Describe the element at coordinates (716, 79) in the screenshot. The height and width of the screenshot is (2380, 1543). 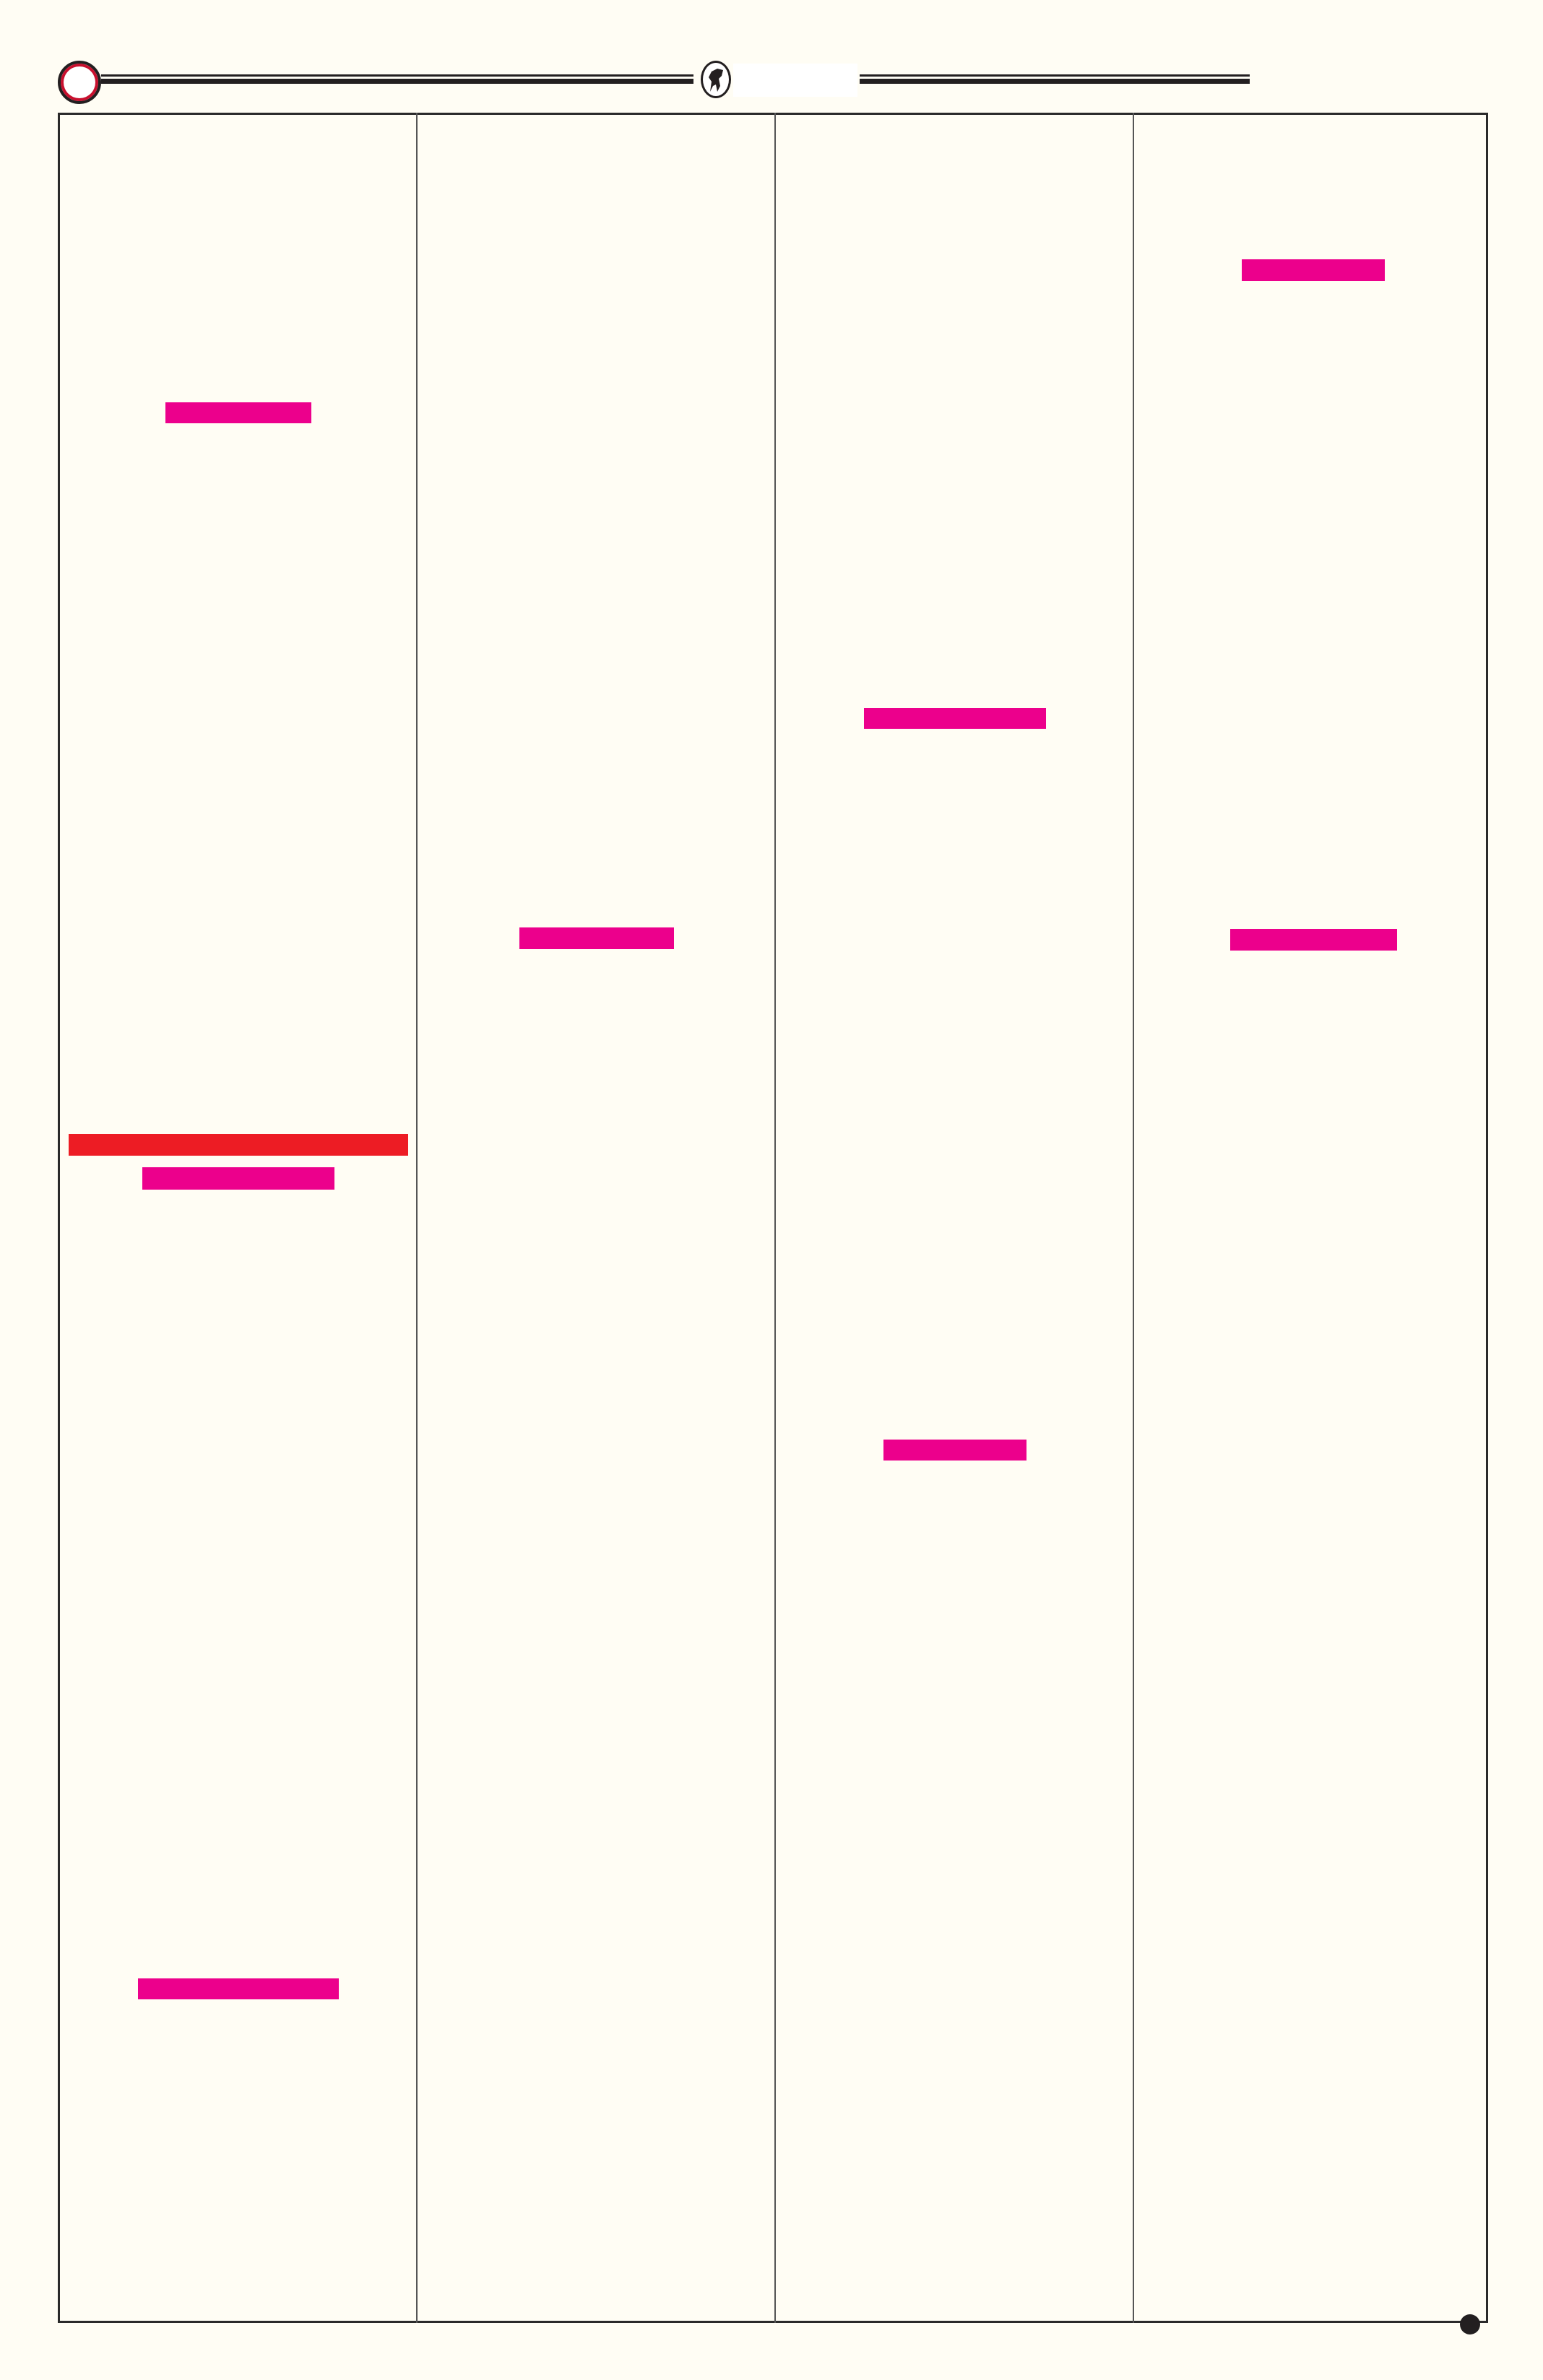
I see `horse-emblem-icon` at that location.